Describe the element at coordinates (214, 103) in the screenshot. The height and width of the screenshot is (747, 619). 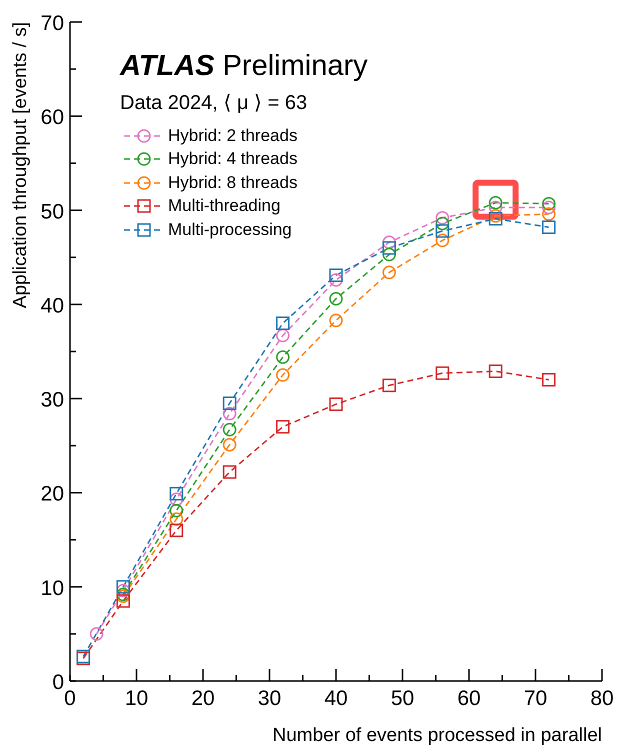
I see `annotation: Data 2024, ⟨ μ ⟩ = 63` at that location.